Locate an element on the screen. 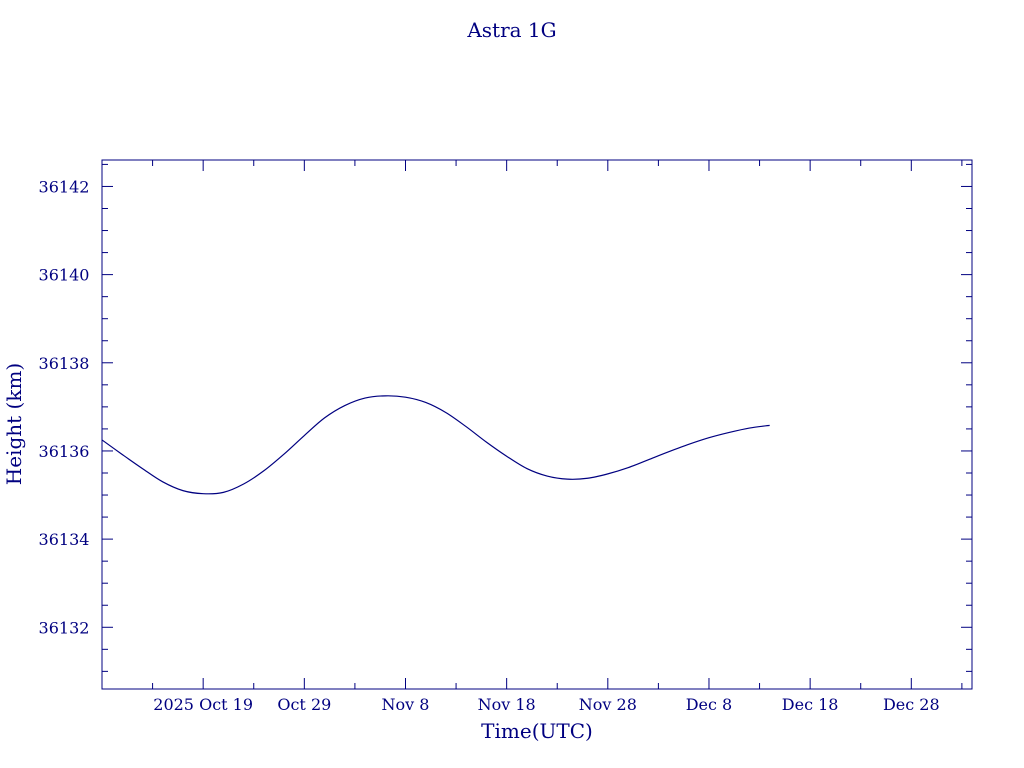 The height and width of the screenshot is (768, 1024). x-axis-label: Time(UTC) is located at coordinates (537, 731).